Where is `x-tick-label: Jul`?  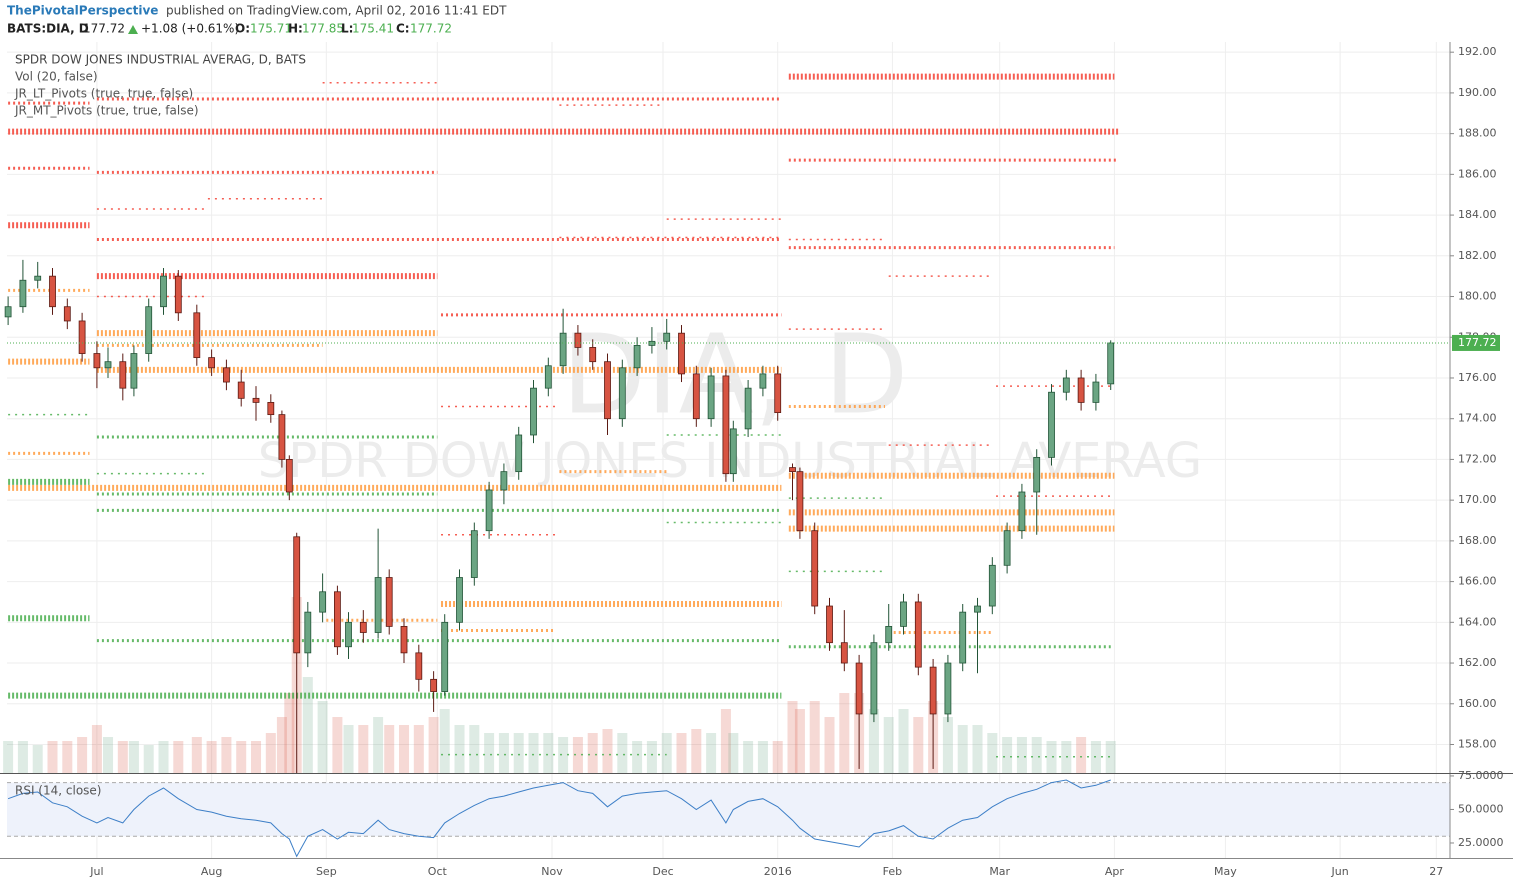
x-tick-label: Jul is located at coordinates (96, 871).